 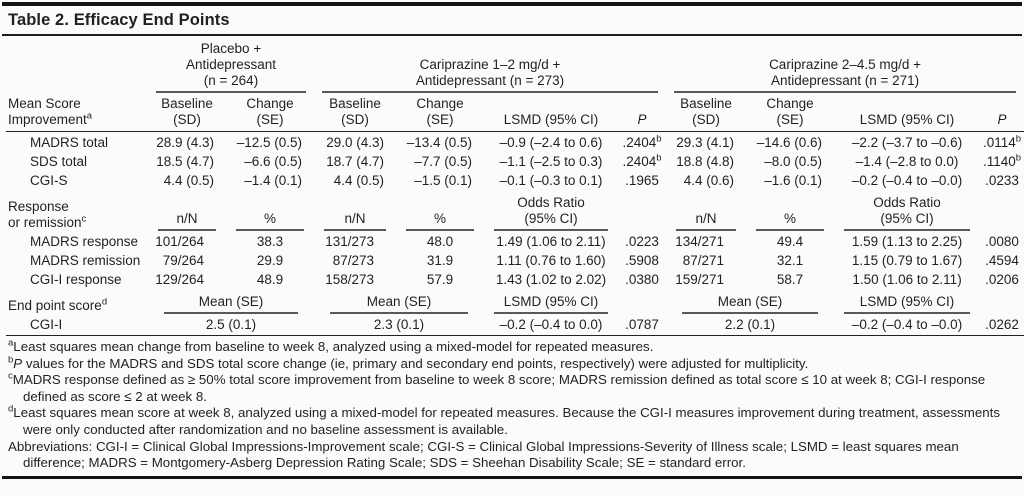 I want to click on p-value-cell: .2404b, so click(x=642, y=160).